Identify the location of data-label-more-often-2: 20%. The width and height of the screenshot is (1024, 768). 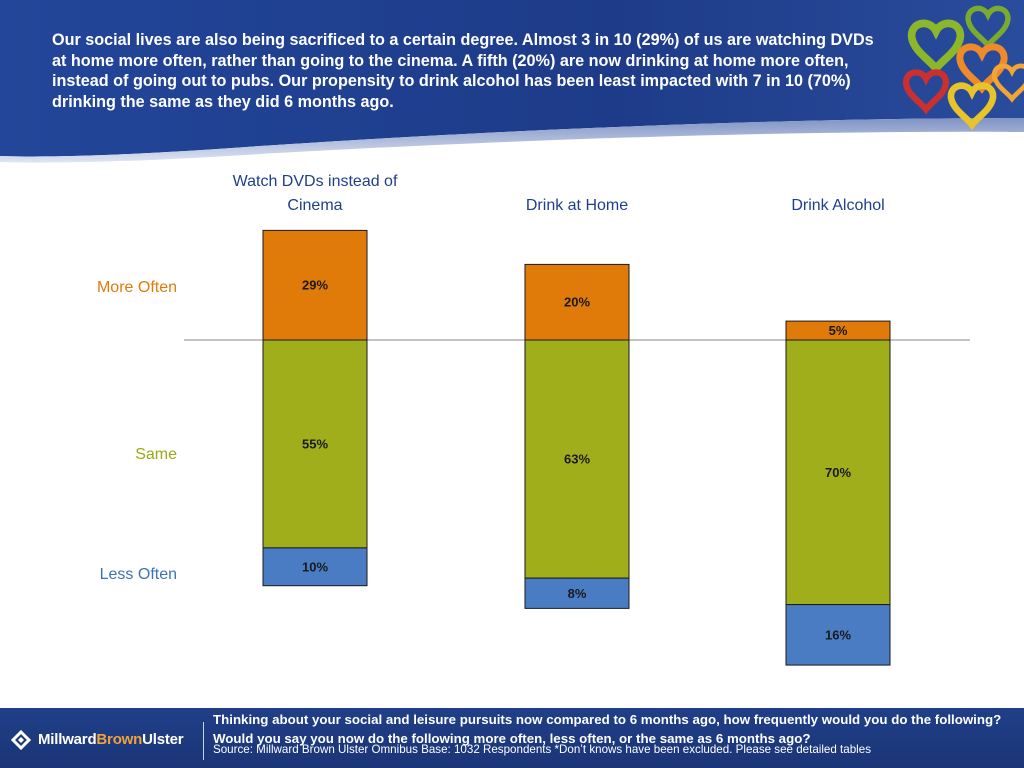
(577, 302).